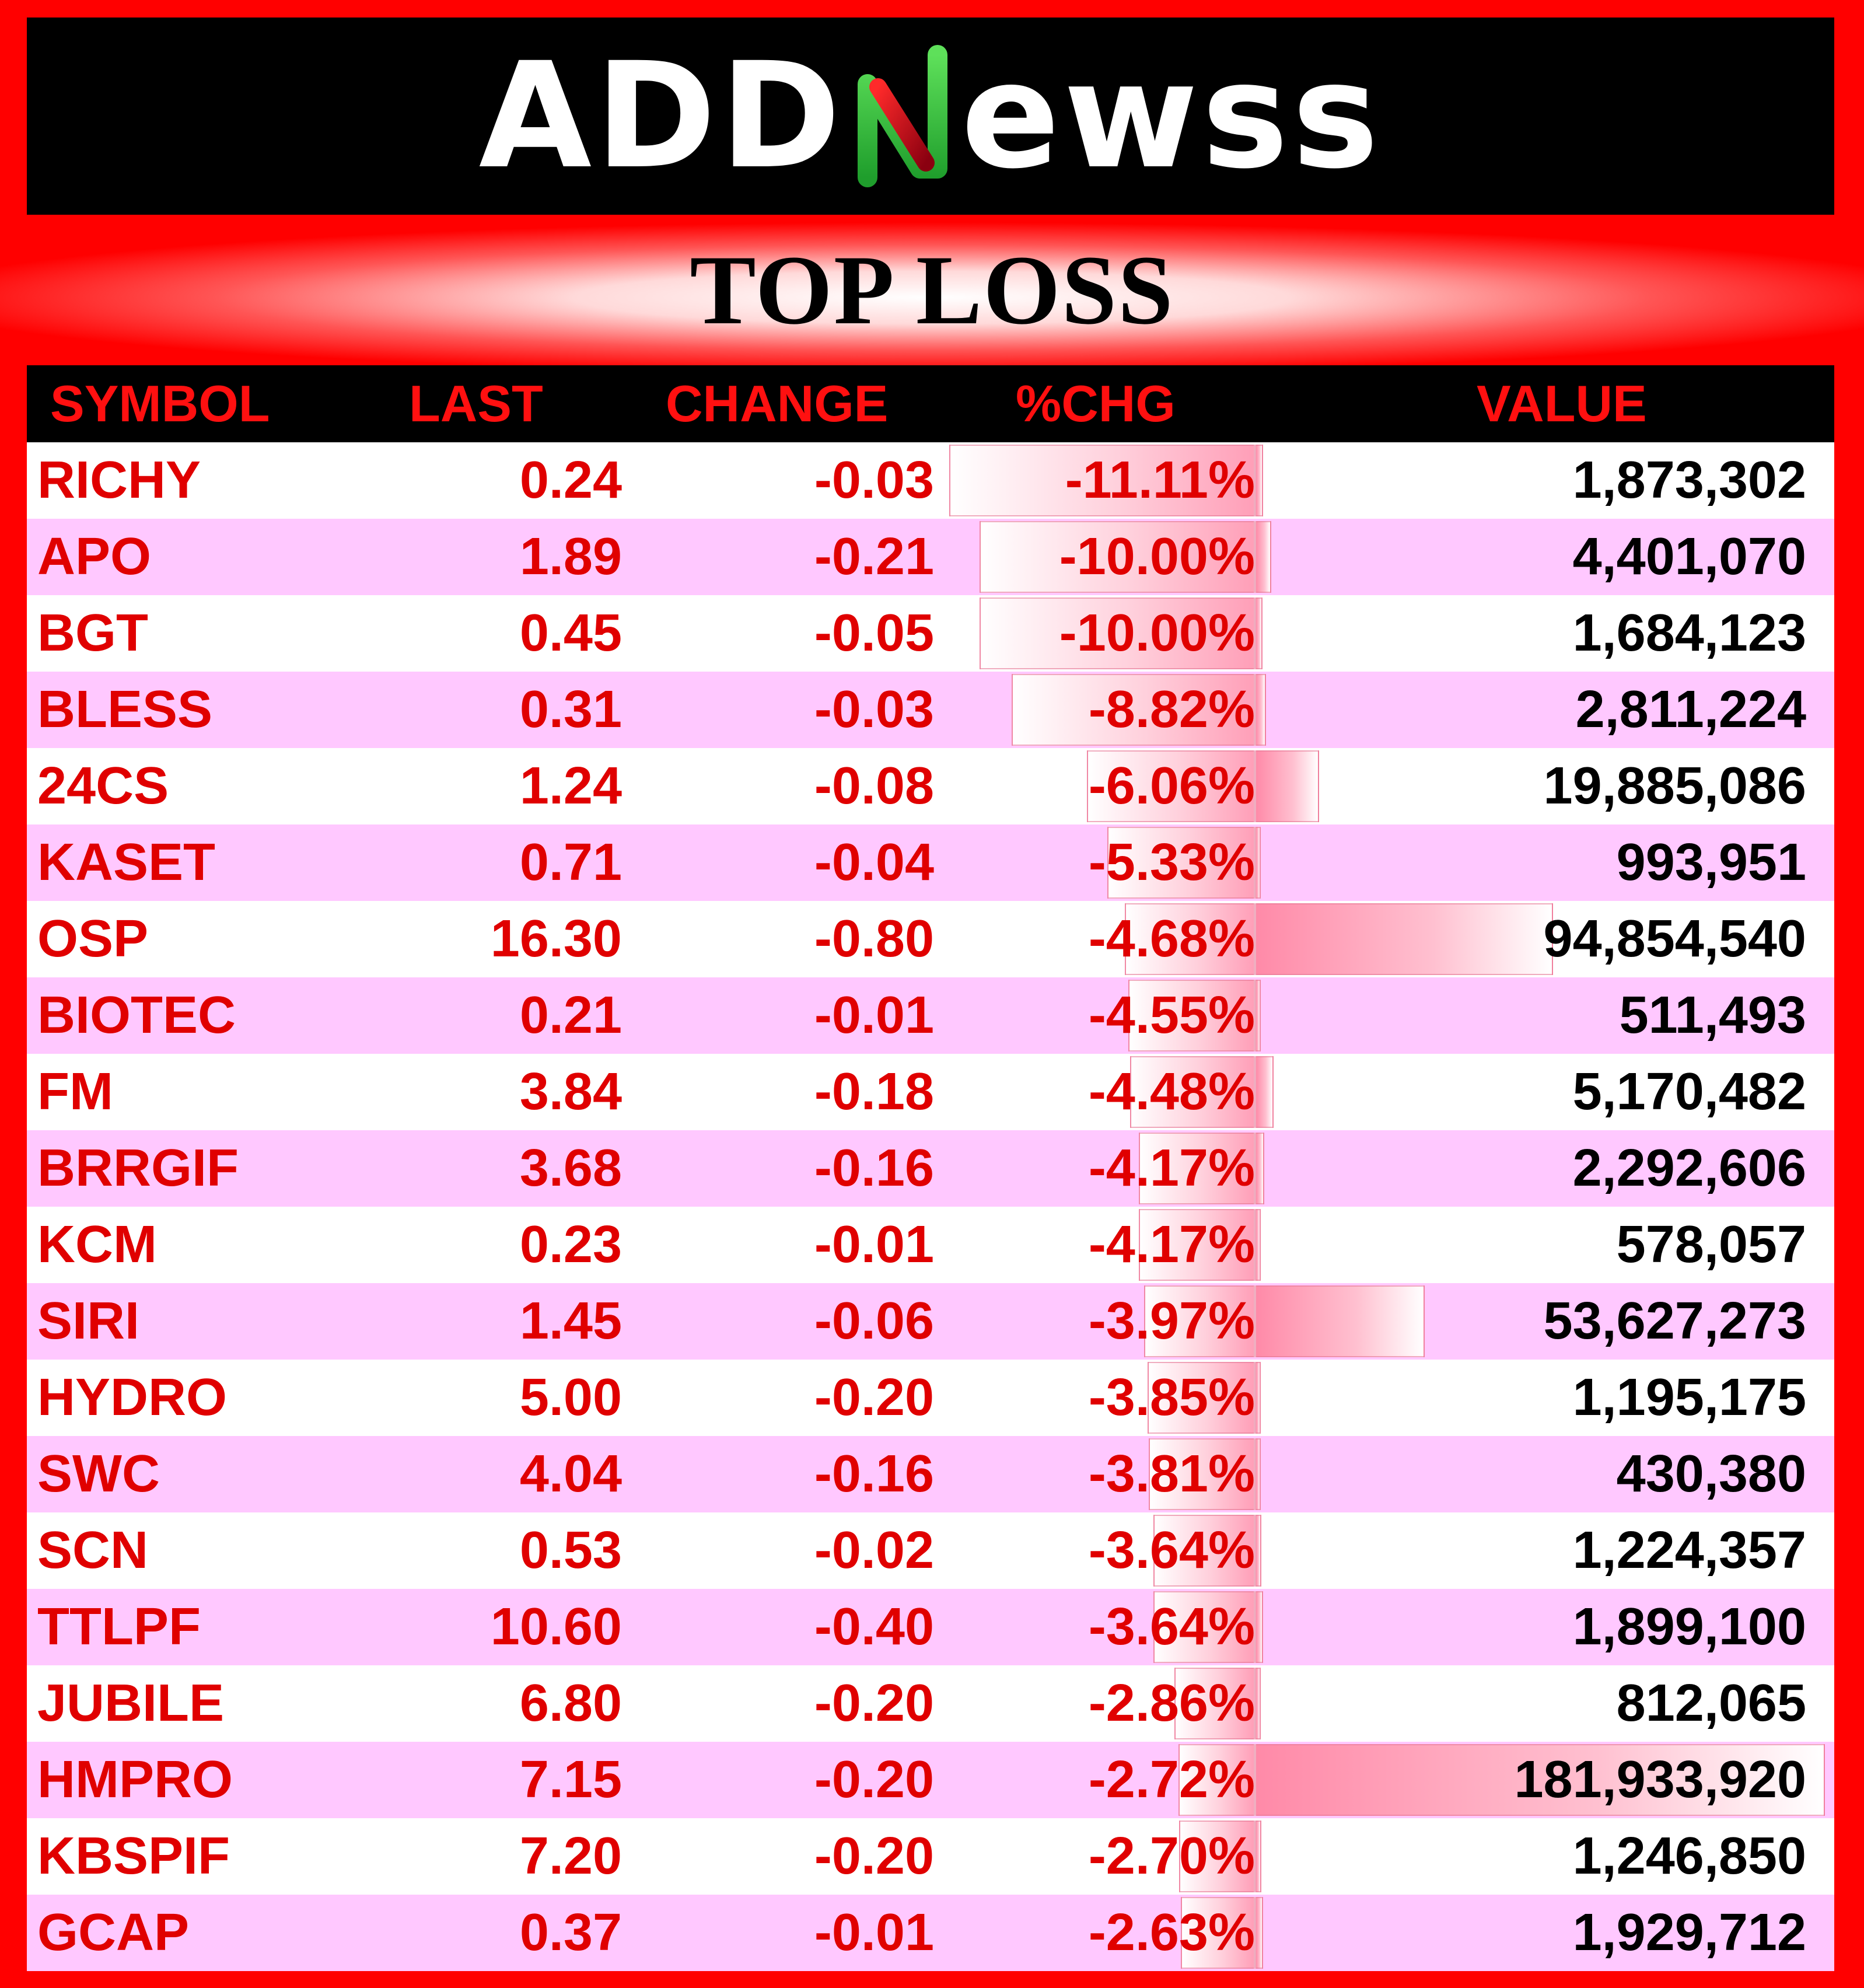  Describe the element at coordinates (488, 1245) in the screenshot. I see `cell-last: 0.23` at that location.